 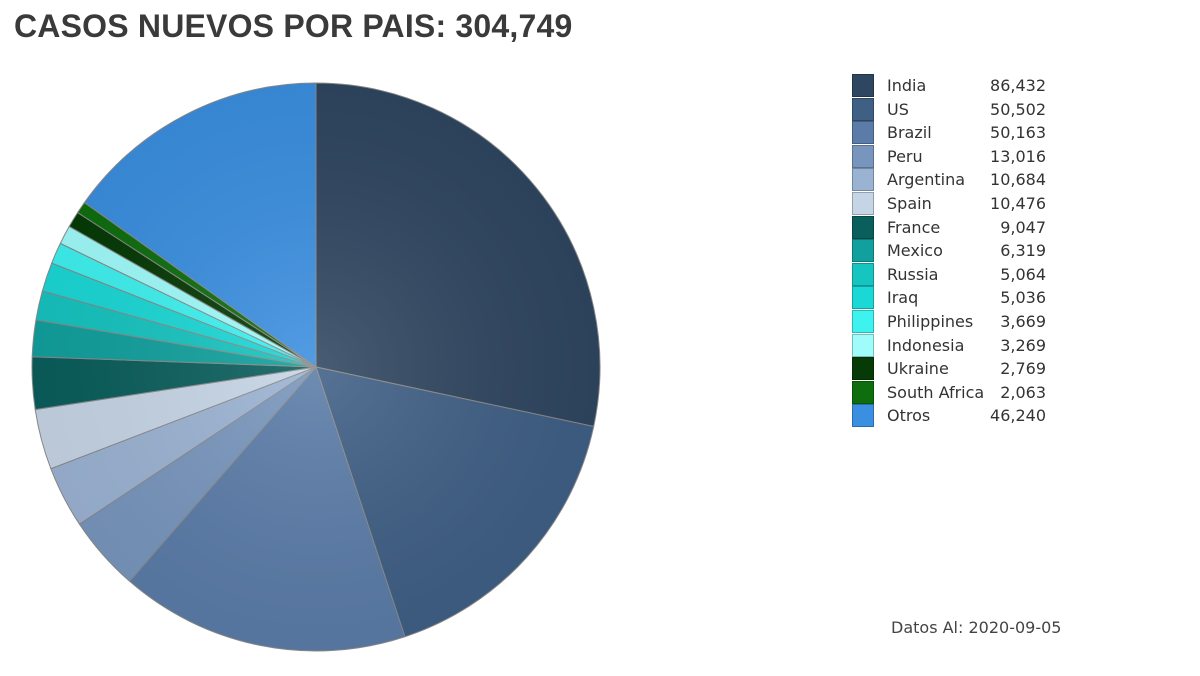 I want to click on legend-label: Spain, so click(x=909, y=203).